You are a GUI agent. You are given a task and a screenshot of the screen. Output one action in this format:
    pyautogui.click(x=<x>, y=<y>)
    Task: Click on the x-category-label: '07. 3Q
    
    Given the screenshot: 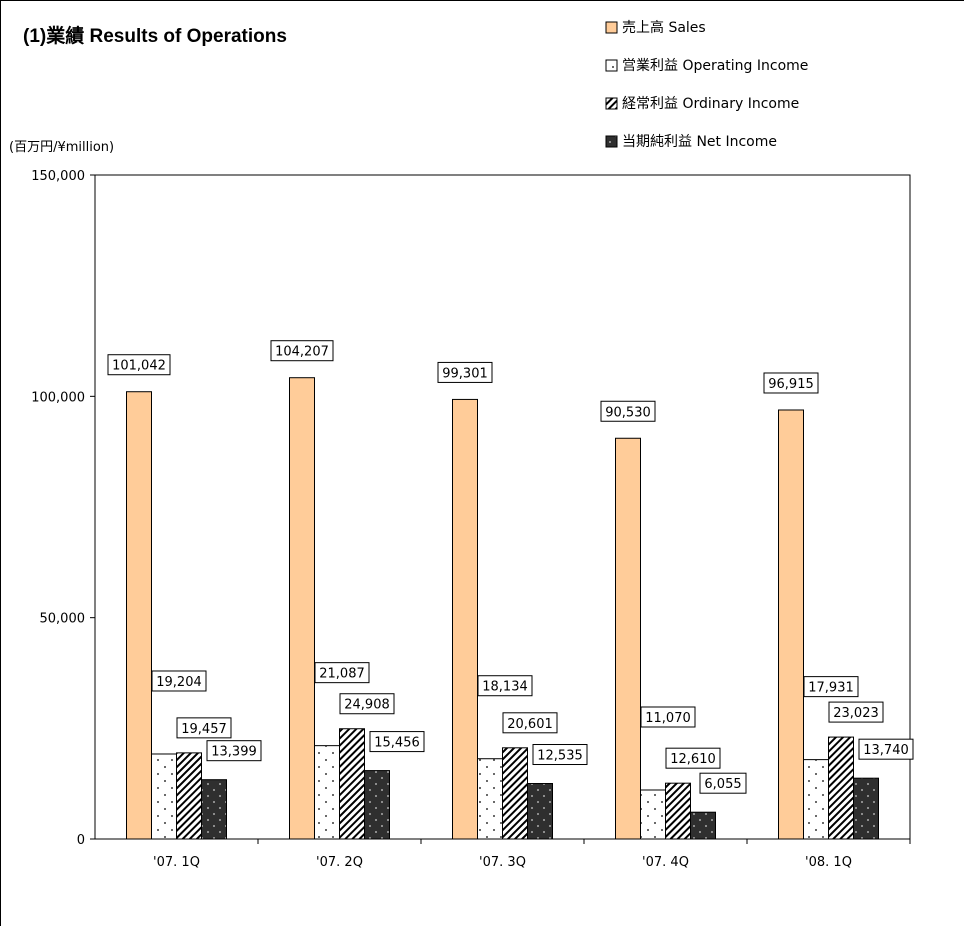 What is the action you would take?
    pyautogui.click(x=502, y=862)
    